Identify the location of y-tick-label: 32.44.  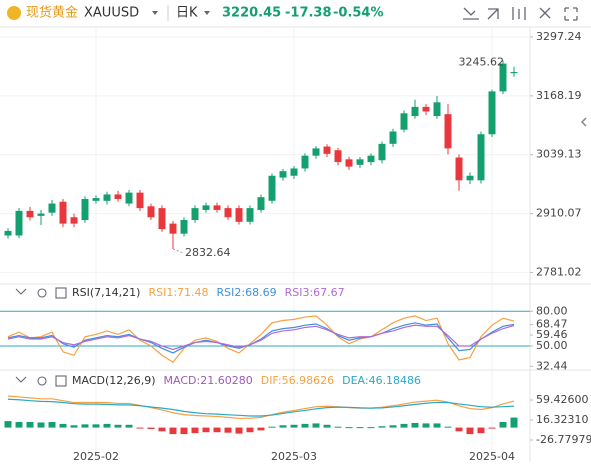
(552, 365).